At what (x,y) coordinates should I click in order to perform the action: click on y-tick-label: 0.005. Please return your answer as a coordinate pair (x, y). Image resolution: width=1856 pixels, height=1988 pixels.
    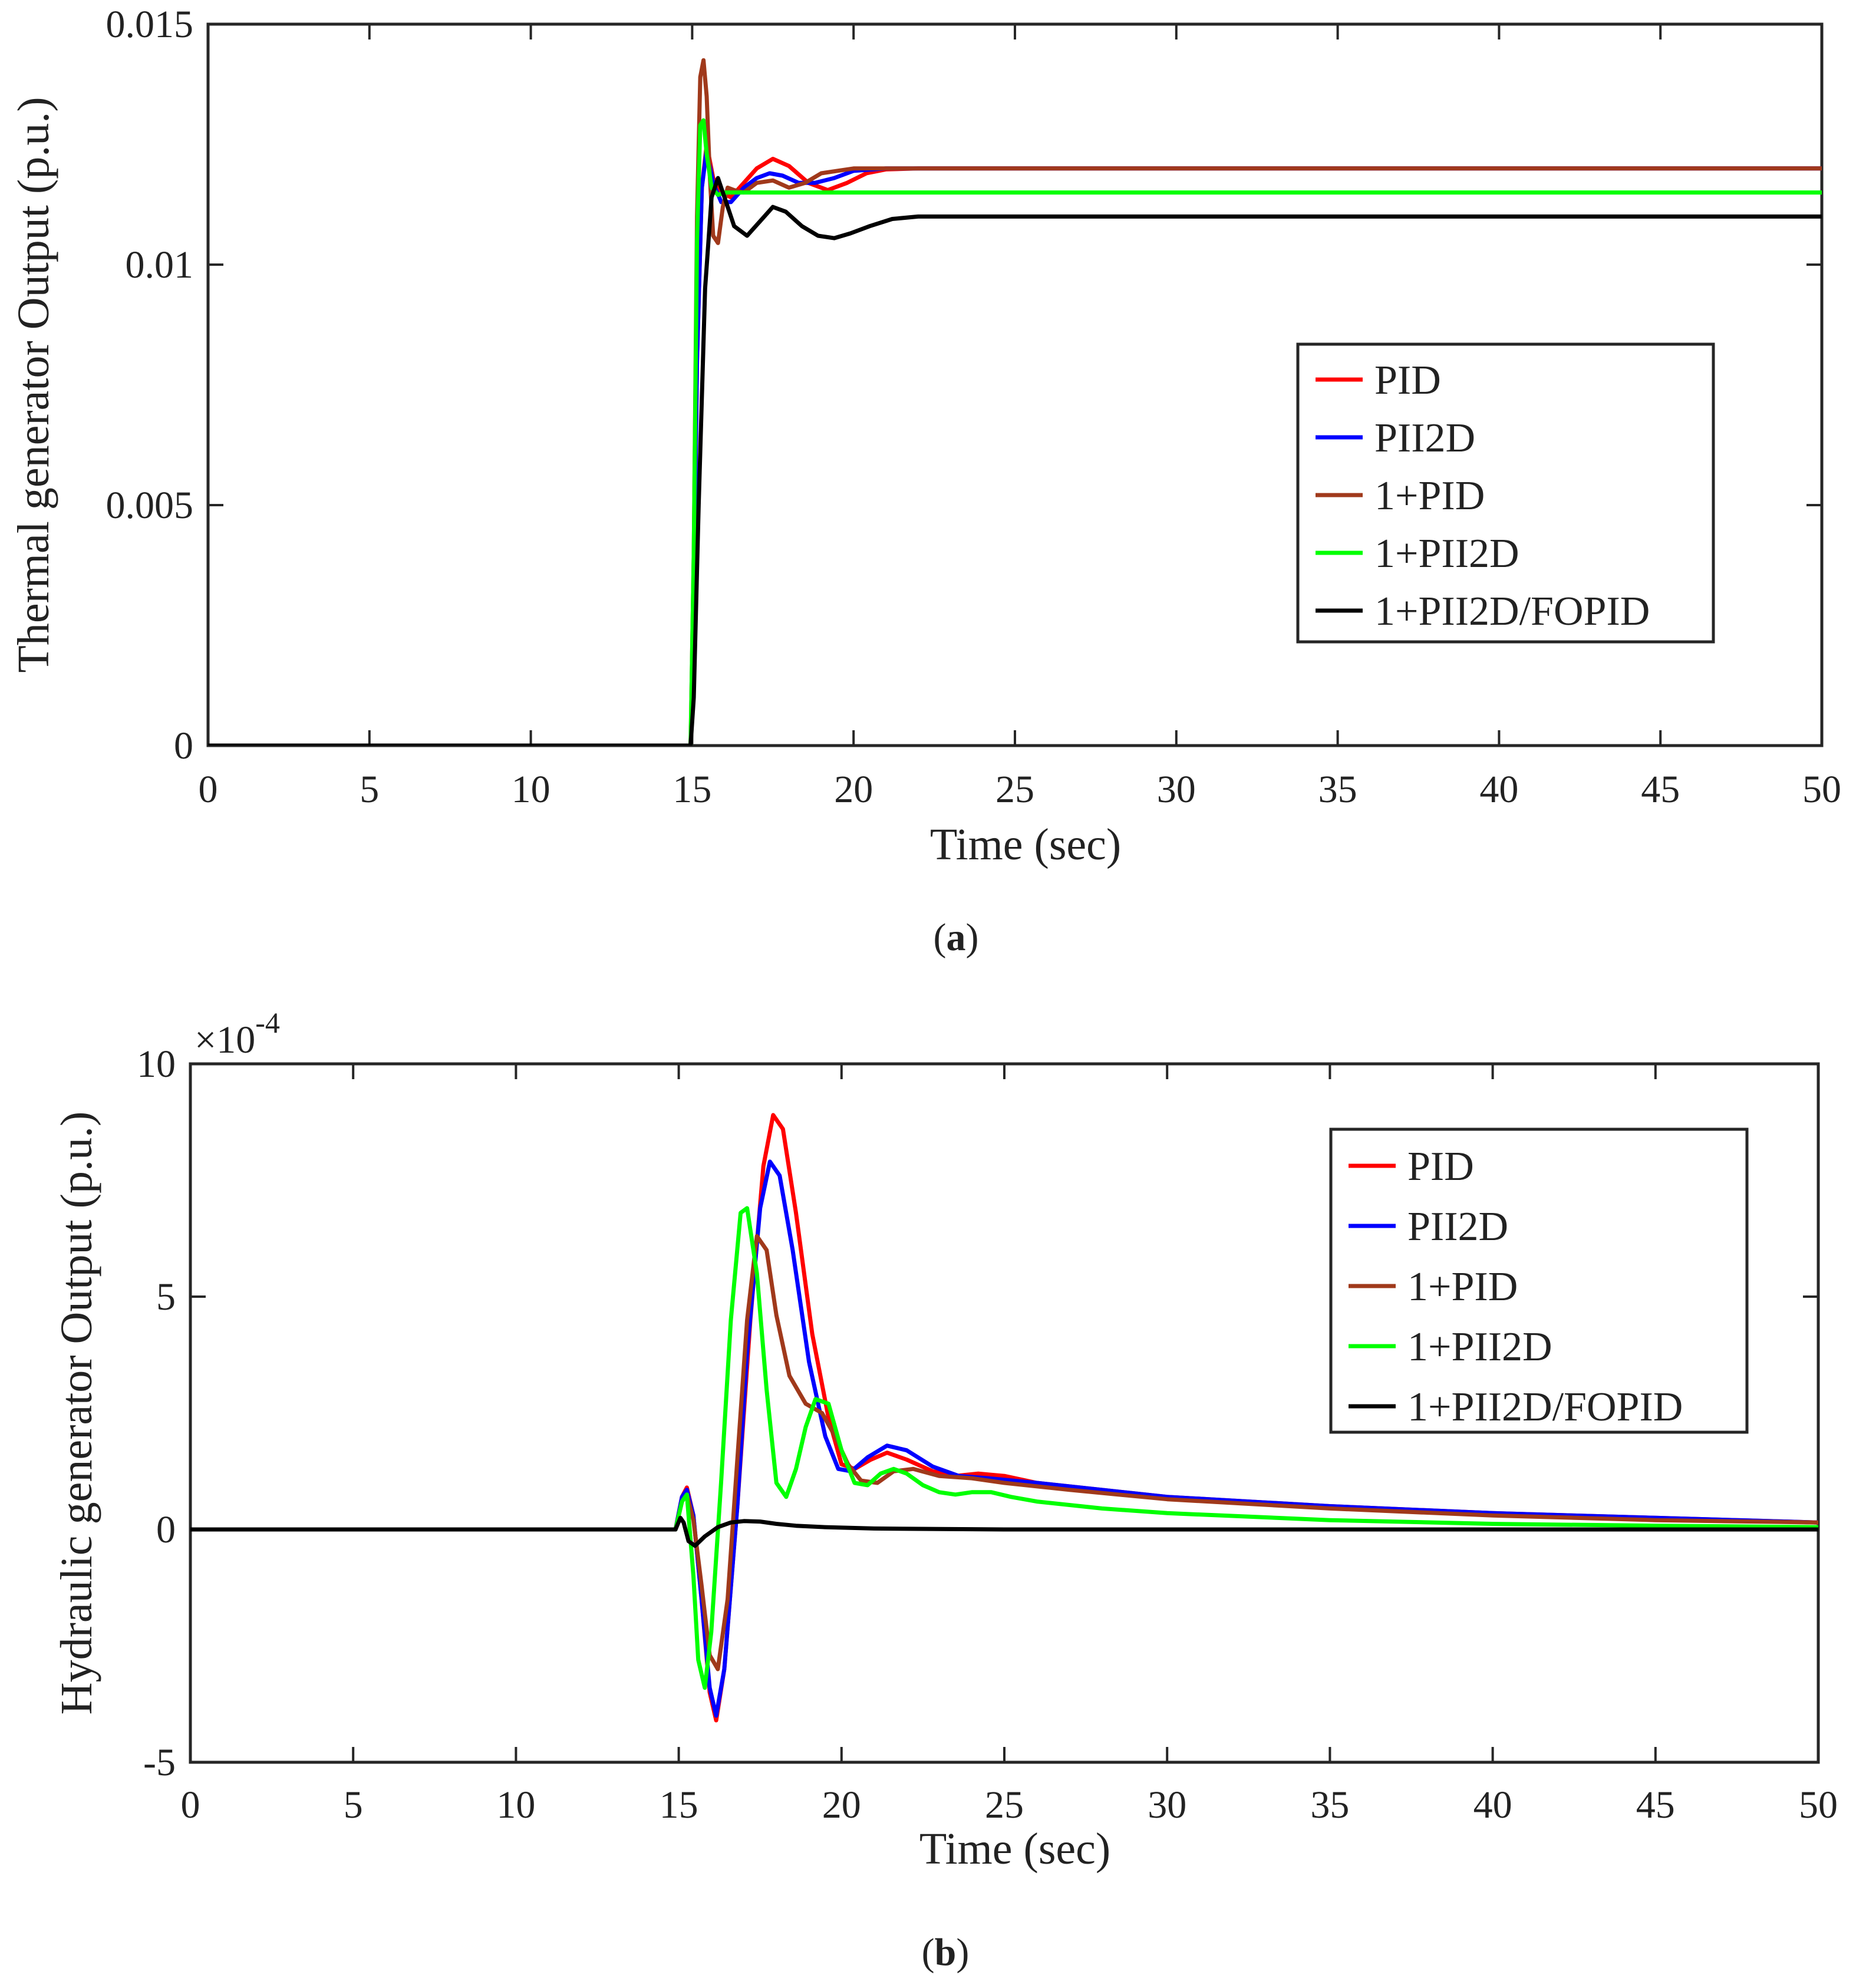
    Looking at the image, I should click on (150, 505).